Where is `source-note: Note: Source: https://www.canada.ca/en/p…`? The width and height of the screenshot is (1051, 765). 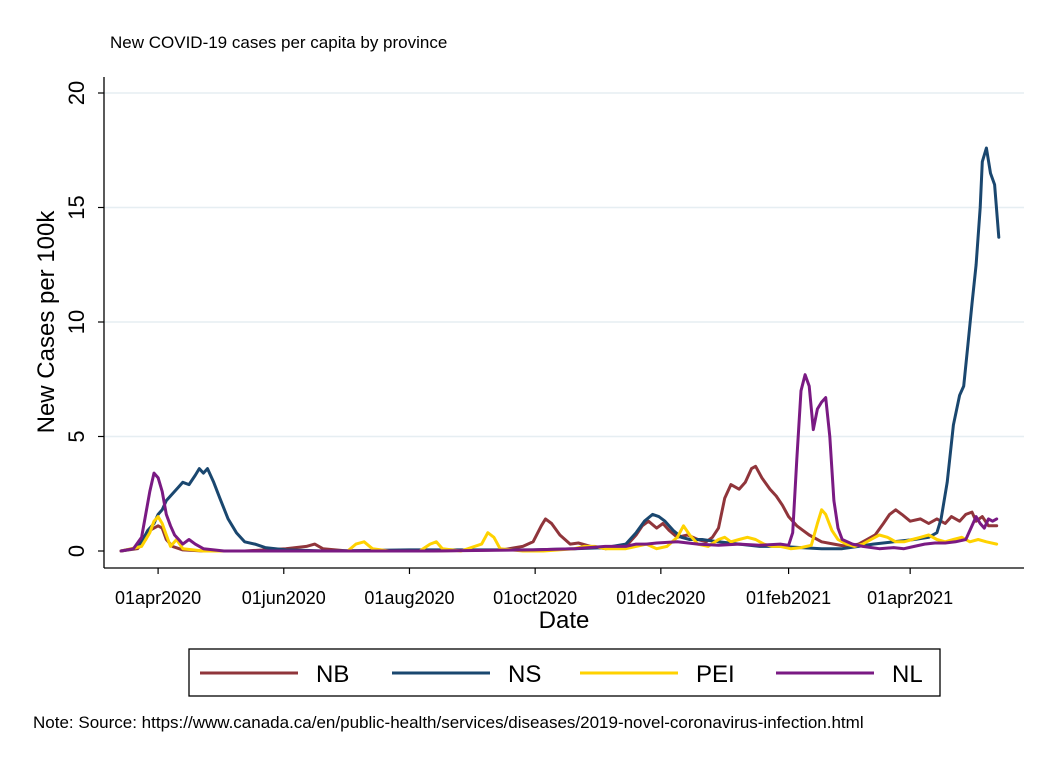
source-note: Note: Source: https://www.canada.ca/en/p… is located at coordinates (448, 722).